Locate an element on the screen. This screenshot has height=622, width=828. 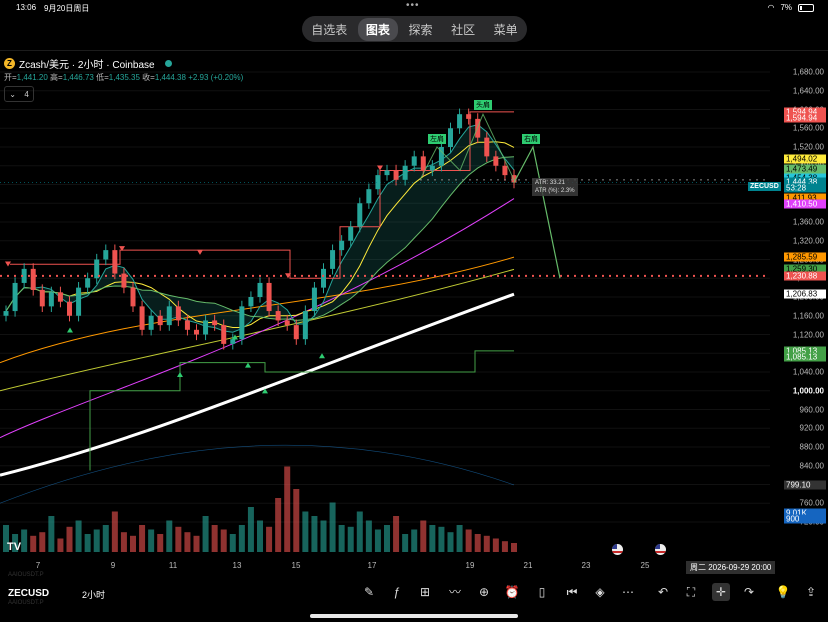
chevron-down-icon: ⌄ is located at coordinates (12, 94).